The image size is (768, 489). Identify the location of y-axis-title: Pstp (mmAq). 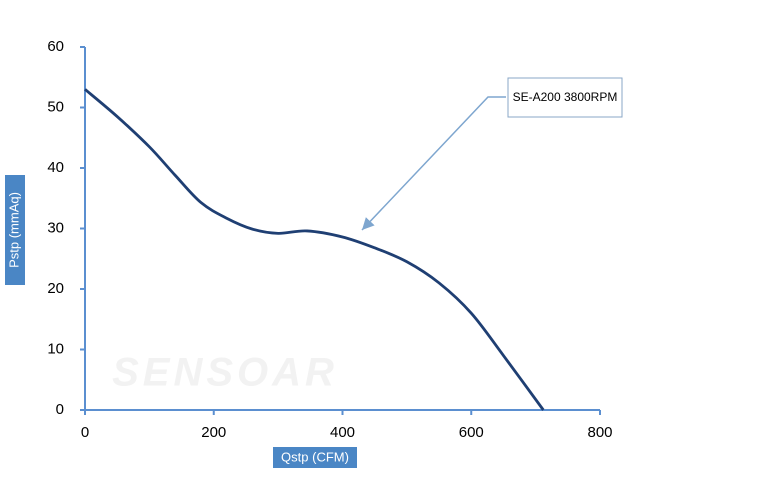
(15, 230).